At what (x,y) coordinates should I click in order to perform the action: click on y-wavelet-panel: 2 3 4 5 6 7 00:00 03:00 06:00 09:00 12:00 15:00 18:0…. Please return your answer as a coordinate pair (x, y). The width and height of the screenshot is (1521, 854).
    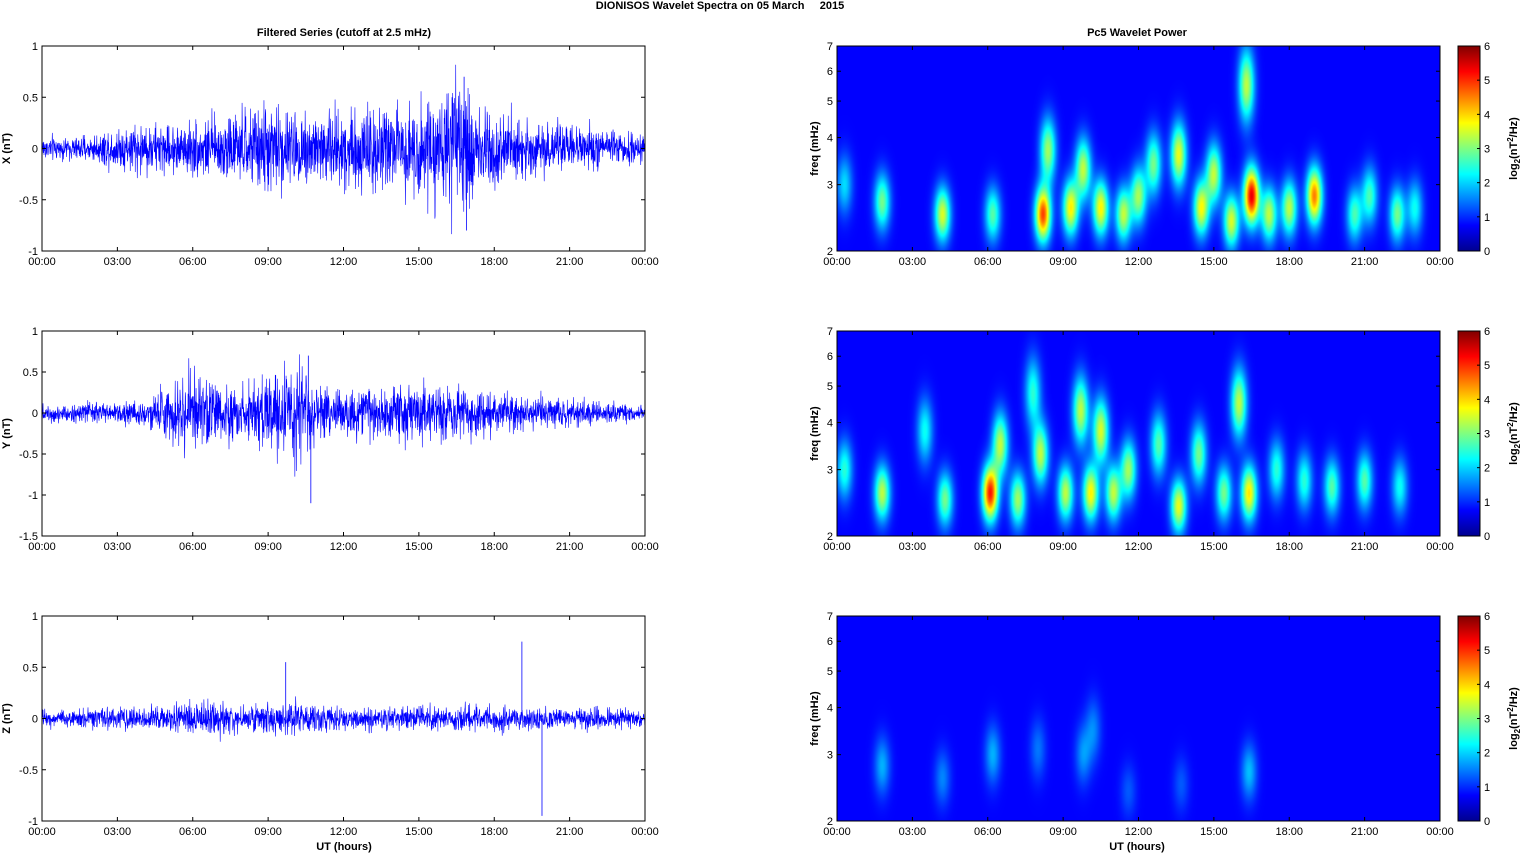
    Looking at the image, I should click on (1165, 439).